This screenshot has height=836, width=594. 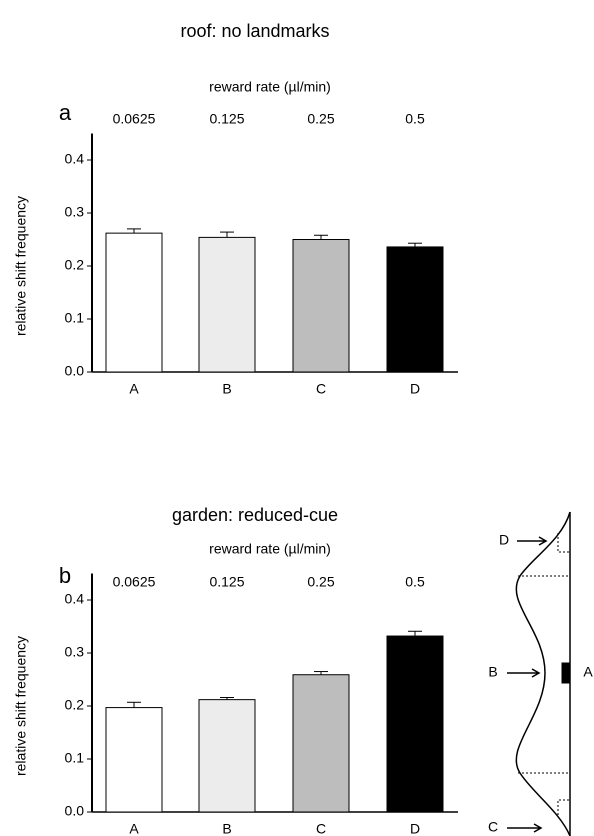 What do you see at coordinates (543, 673) in the screenshot?
I see `diagram-curve` at bounding box center [543, 673].